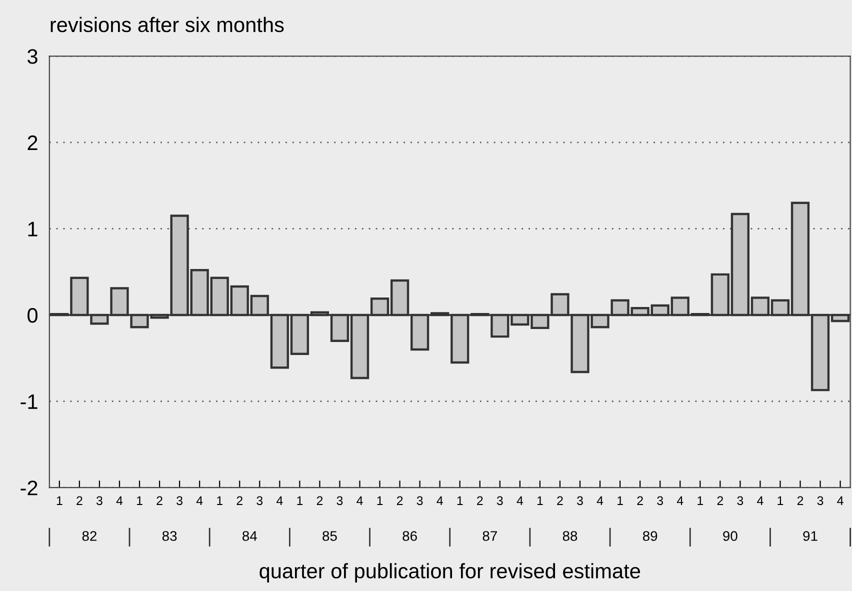 This screenshot has width=852, height=591. What do you see at coordinates (249, 536) in the screenshot?
I see `text: 84` at bounding box center [249, 536].